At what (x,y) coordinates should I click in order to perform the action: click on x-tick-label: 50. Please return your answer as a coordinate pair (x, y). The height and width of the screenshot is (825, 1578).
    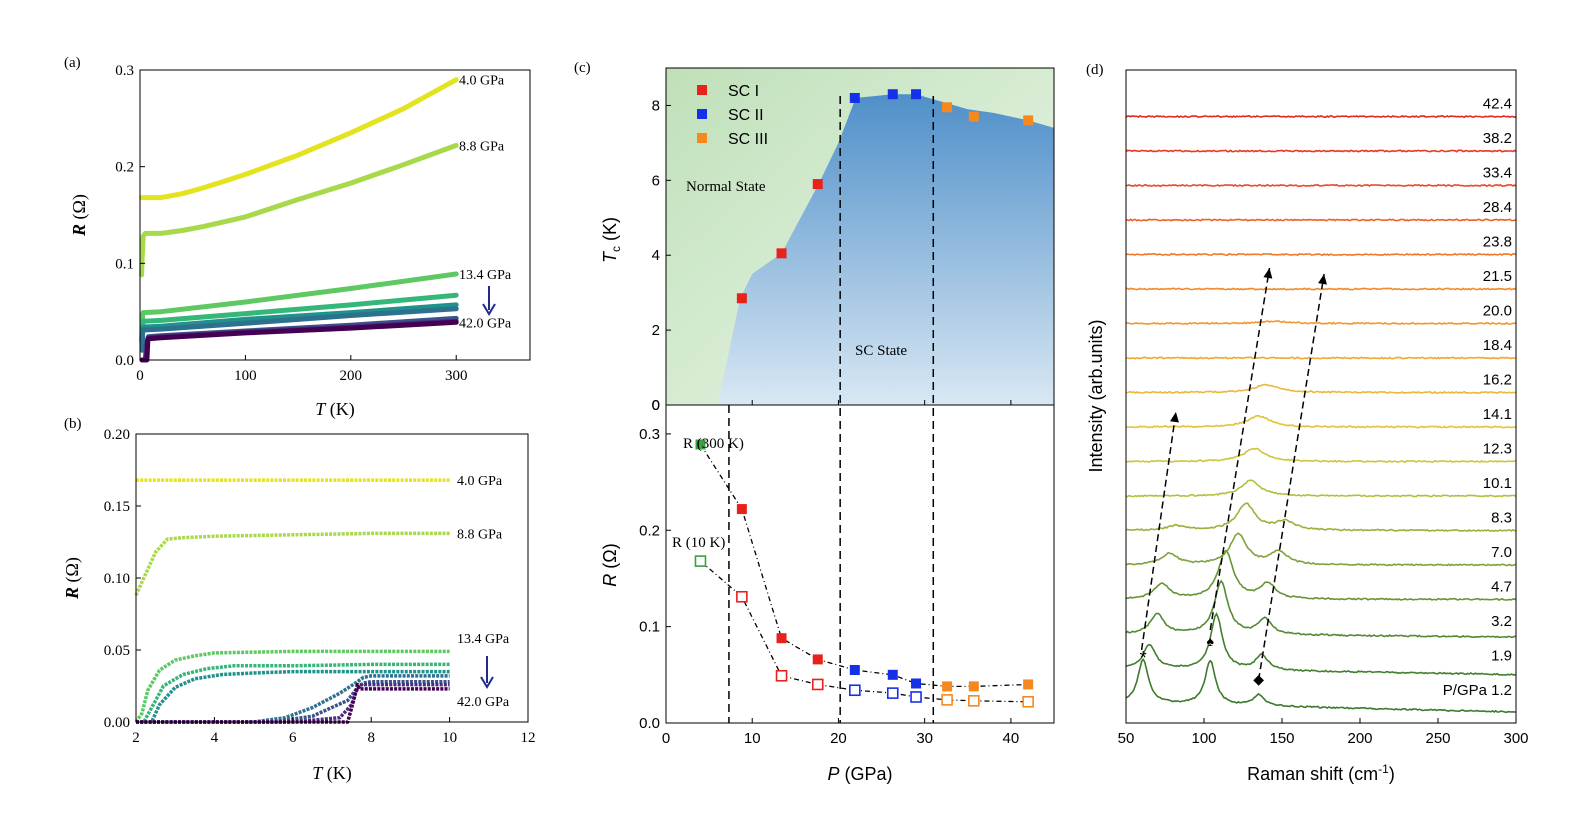
    Looking at the image, I should click on (1126, 738).